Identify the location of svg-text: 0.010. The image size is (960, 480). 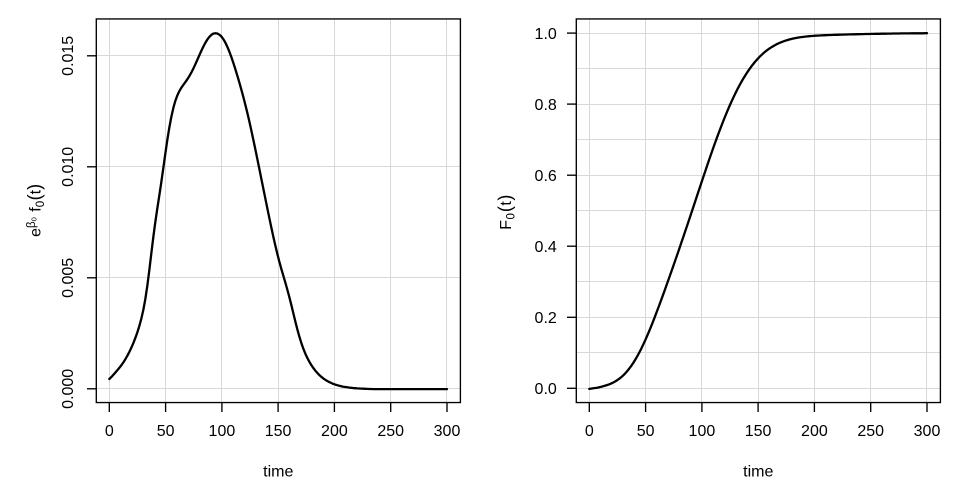
(68, 167).